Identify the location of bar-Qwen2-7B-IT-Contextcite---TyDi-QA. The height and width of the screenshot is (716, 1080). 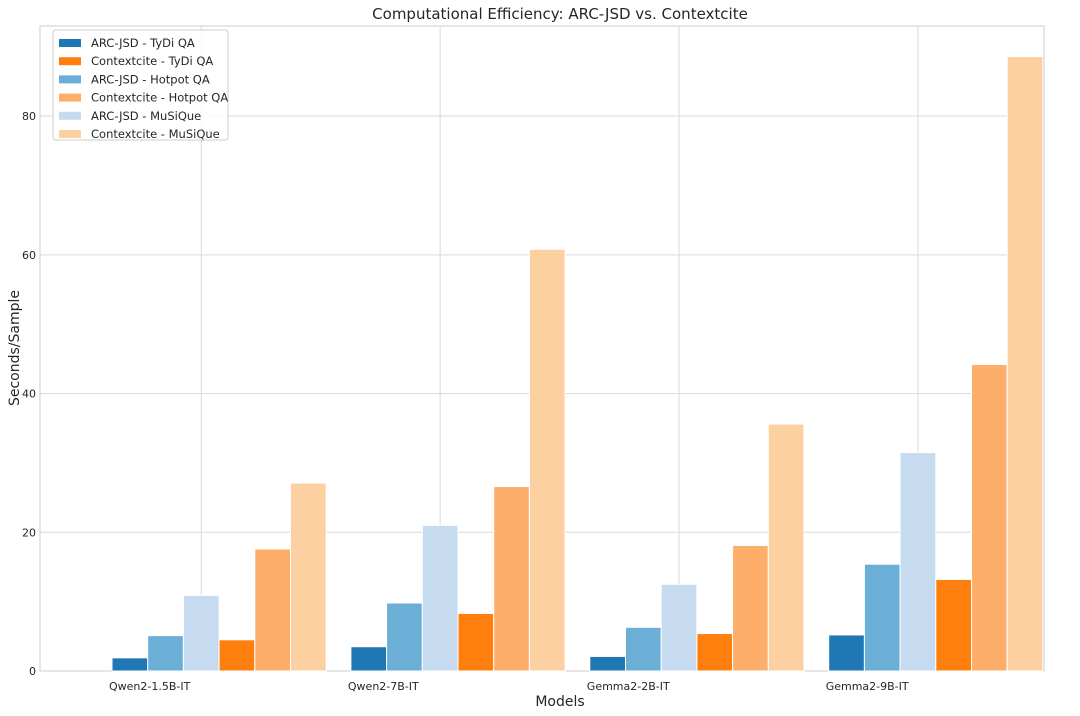
(476, 642).